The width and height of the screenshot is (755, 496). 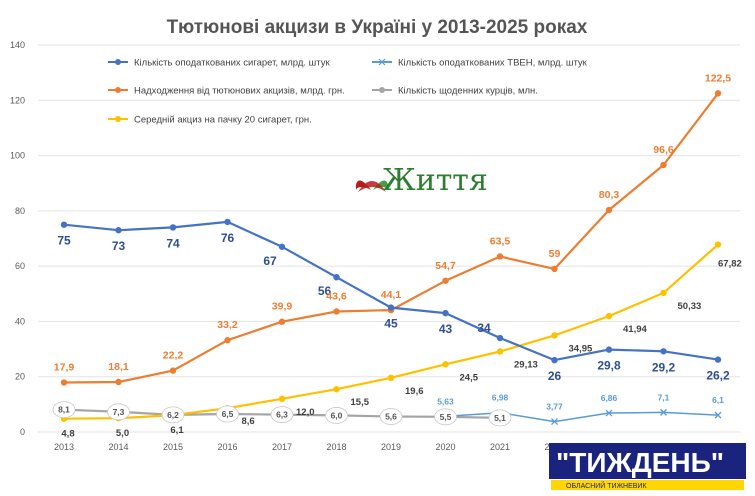 I want to click on data-label: 22,2, so click(x=173, y=356).